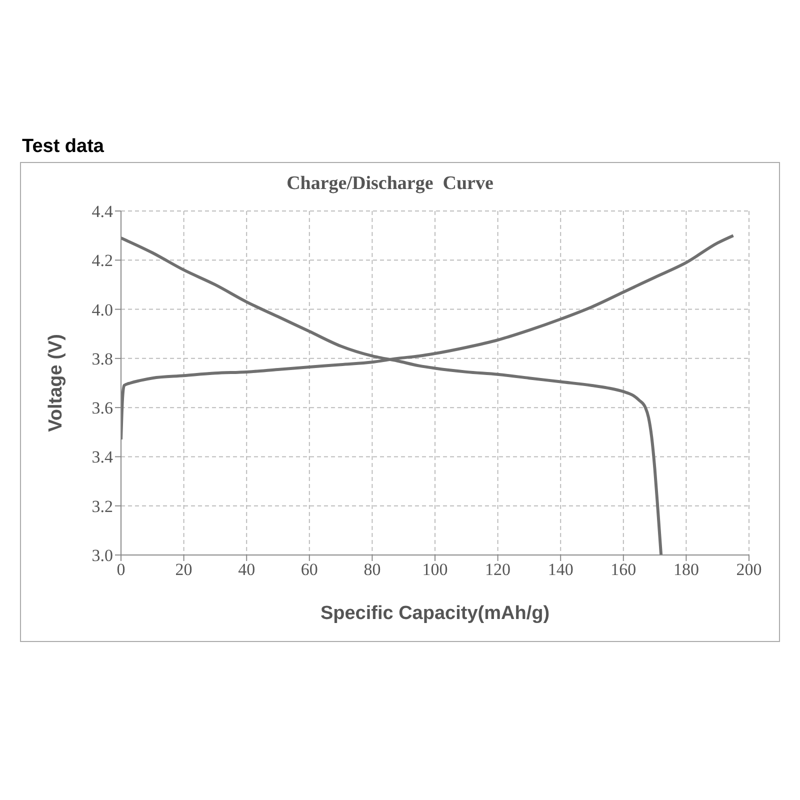  What do you see at coordinates (309, 570) in the screenshot?
I see `x-tick-label: 60` at bounding box center [309, 570].